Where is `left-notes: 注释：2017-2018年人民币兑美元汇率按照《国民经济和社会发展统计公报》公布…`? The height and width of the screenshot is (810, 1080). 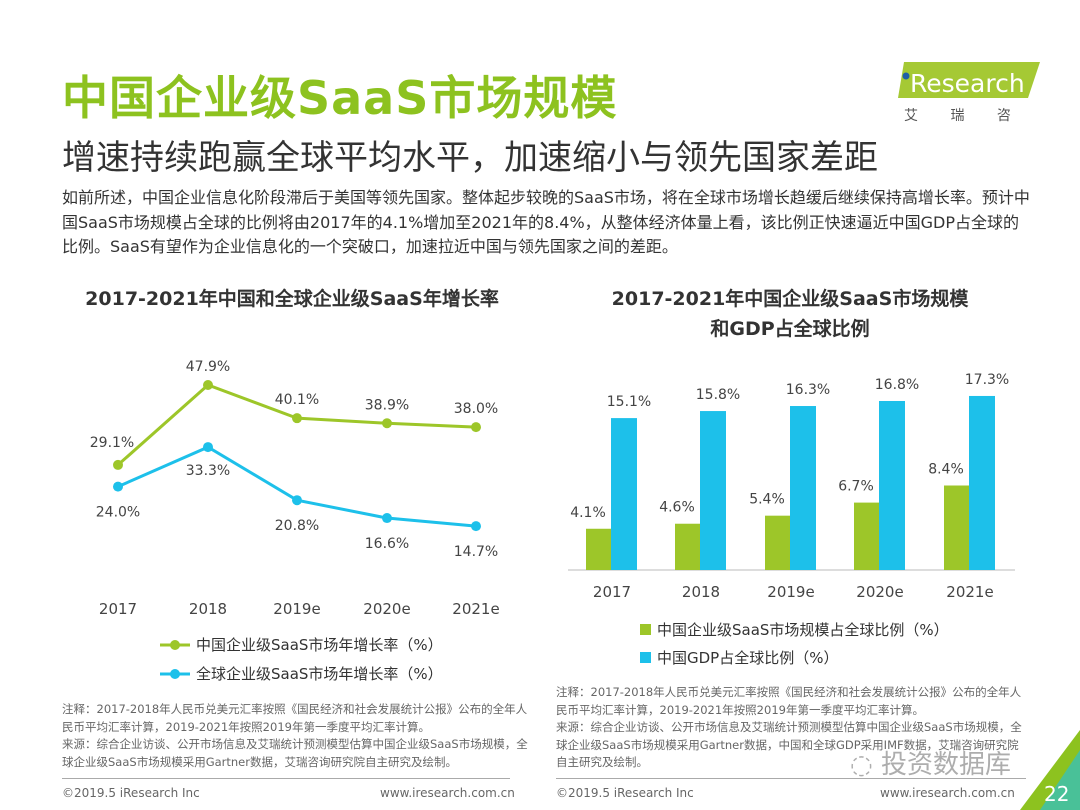 left-notes: 注释：2017-2018年人民币兑美元汇率按照《国民经济和社会发展统计公报》公布… is located at coordinates (296, 736).